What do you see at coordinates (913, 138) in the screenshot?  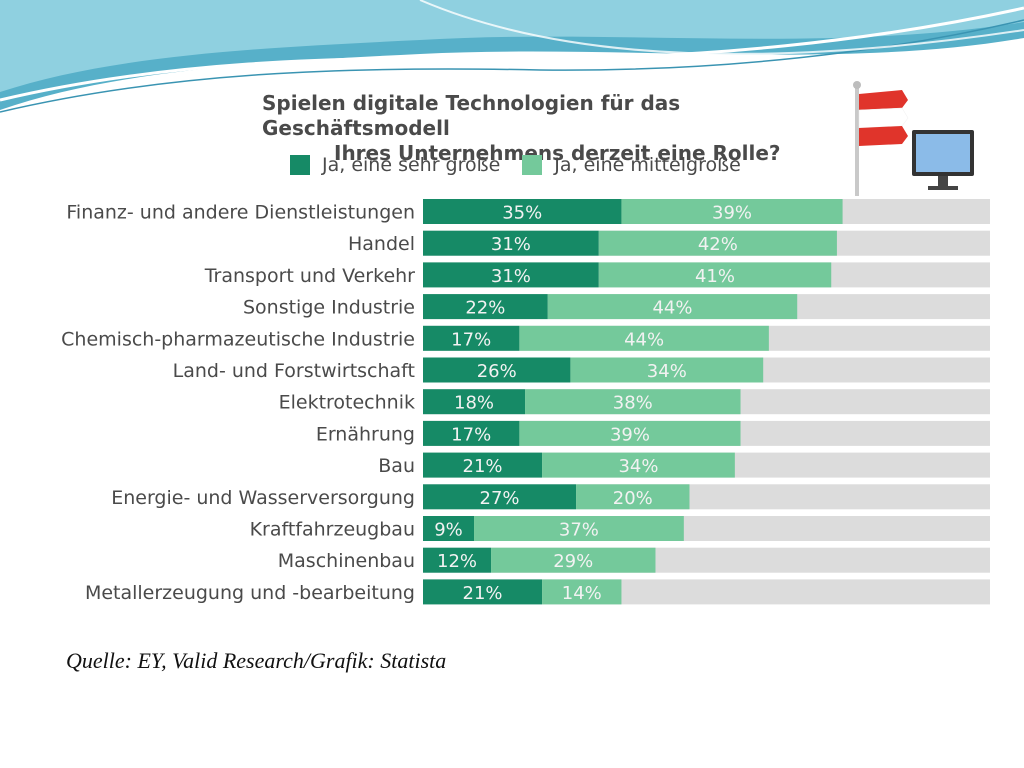 I see `flag-and-monitor-illustration` at bounding box center [913, 138].